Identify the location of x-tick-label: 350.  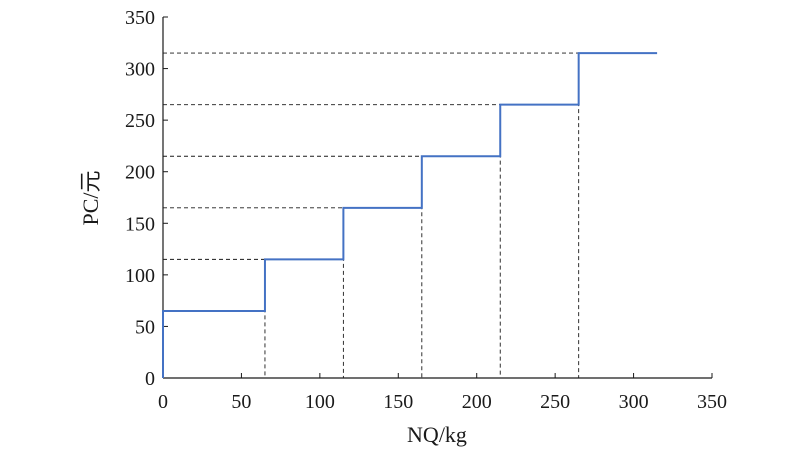
(712, 402).